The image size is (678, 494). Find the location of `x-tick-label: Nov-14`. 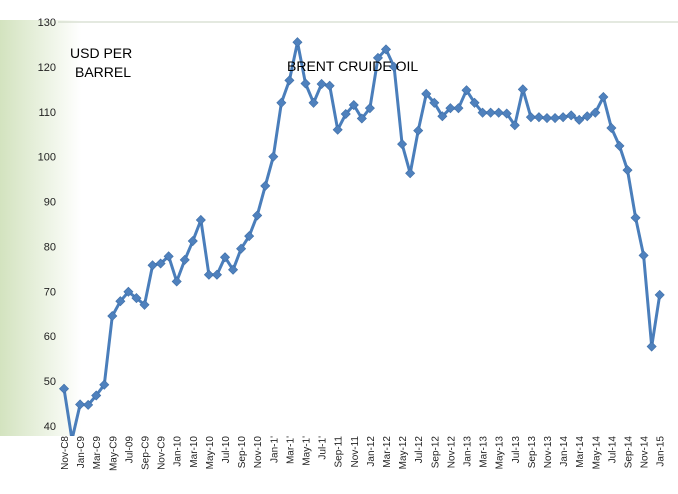

x-tick-label: Nov-14 is located at coordinates (645, 452).